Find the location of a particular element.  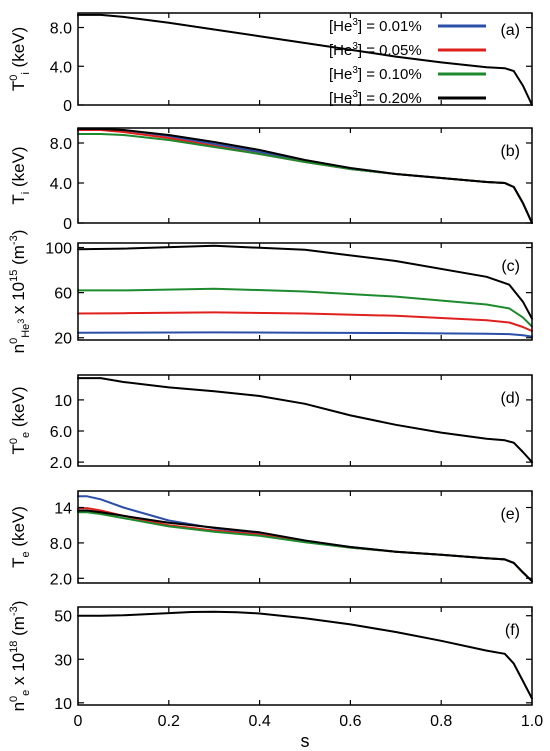

panel-label: (e) is located at coordinates (510, 514).